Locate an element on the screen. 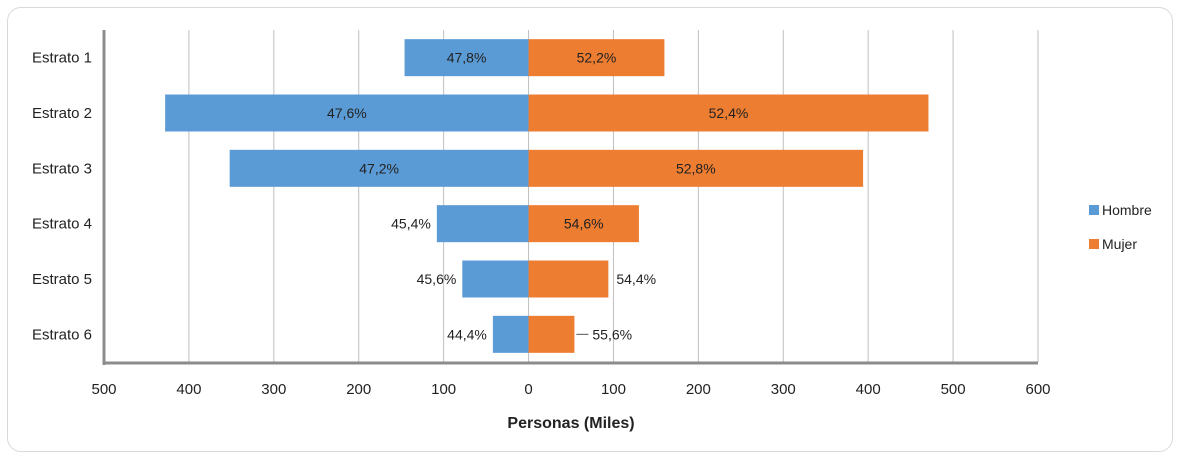 This screenshot has width=1180, height=459. bar-label-mujer: 52,2% is located at coordinates (597, 58).